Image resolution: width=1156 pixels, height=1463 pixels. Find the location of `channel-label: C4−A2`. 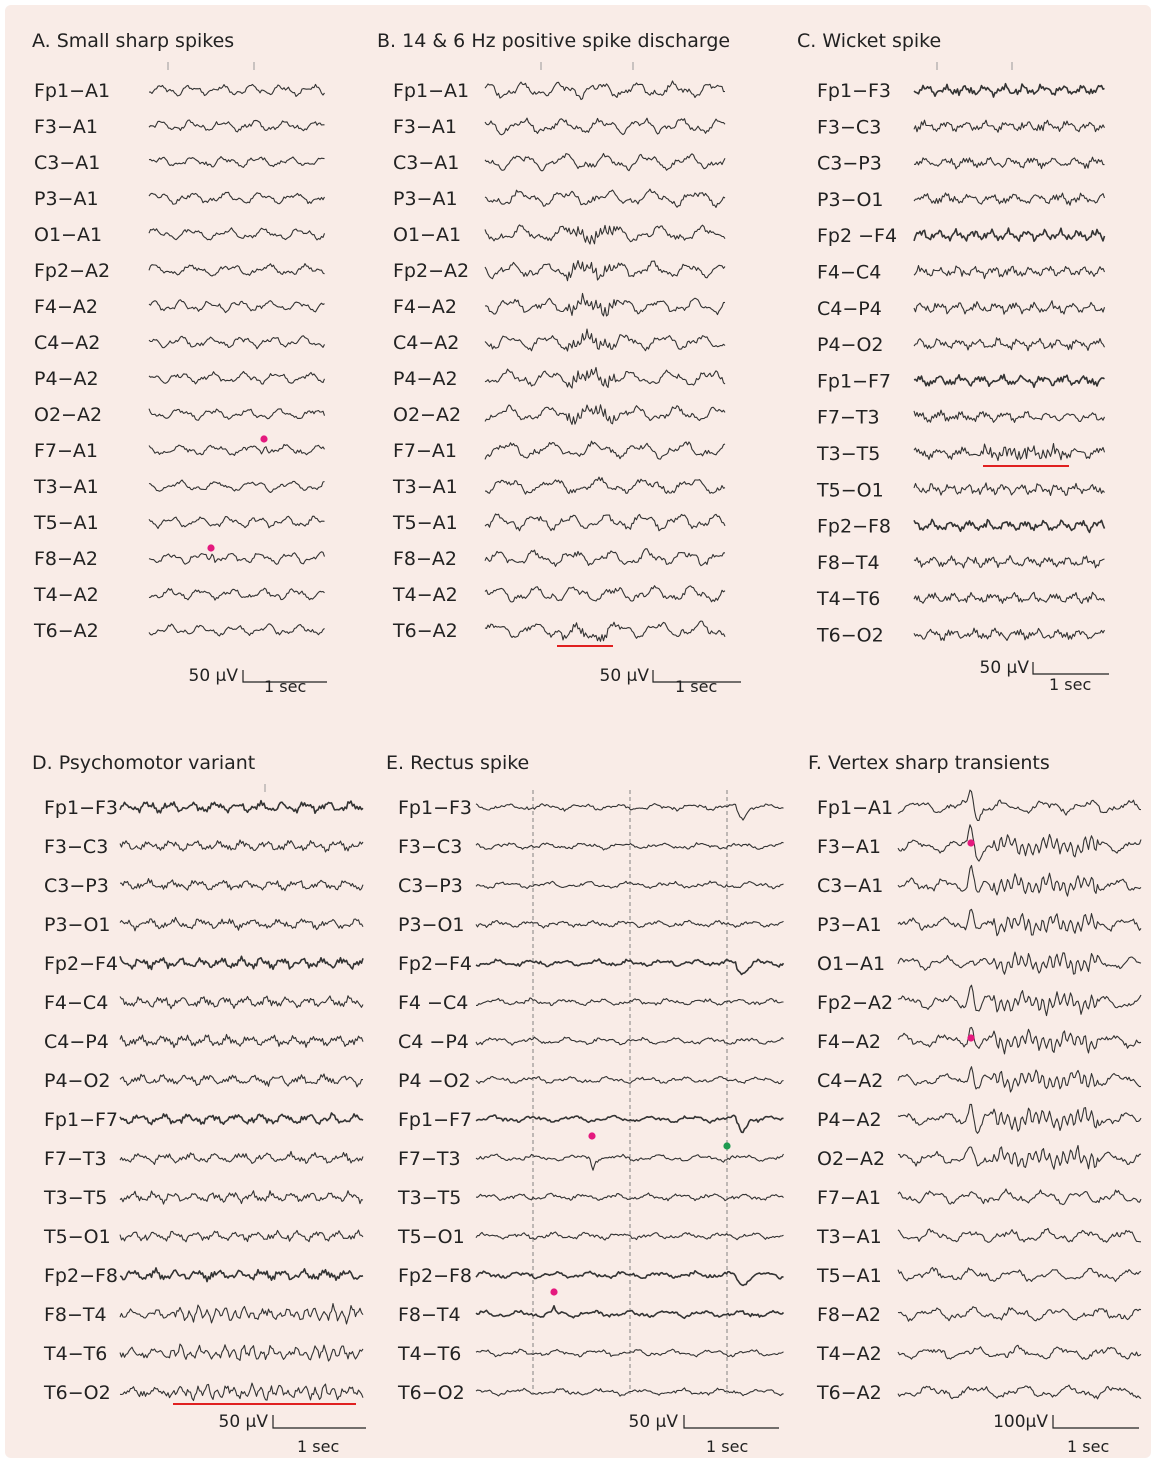

channel-label: C4−A2 is located at coordinates (67, 343).